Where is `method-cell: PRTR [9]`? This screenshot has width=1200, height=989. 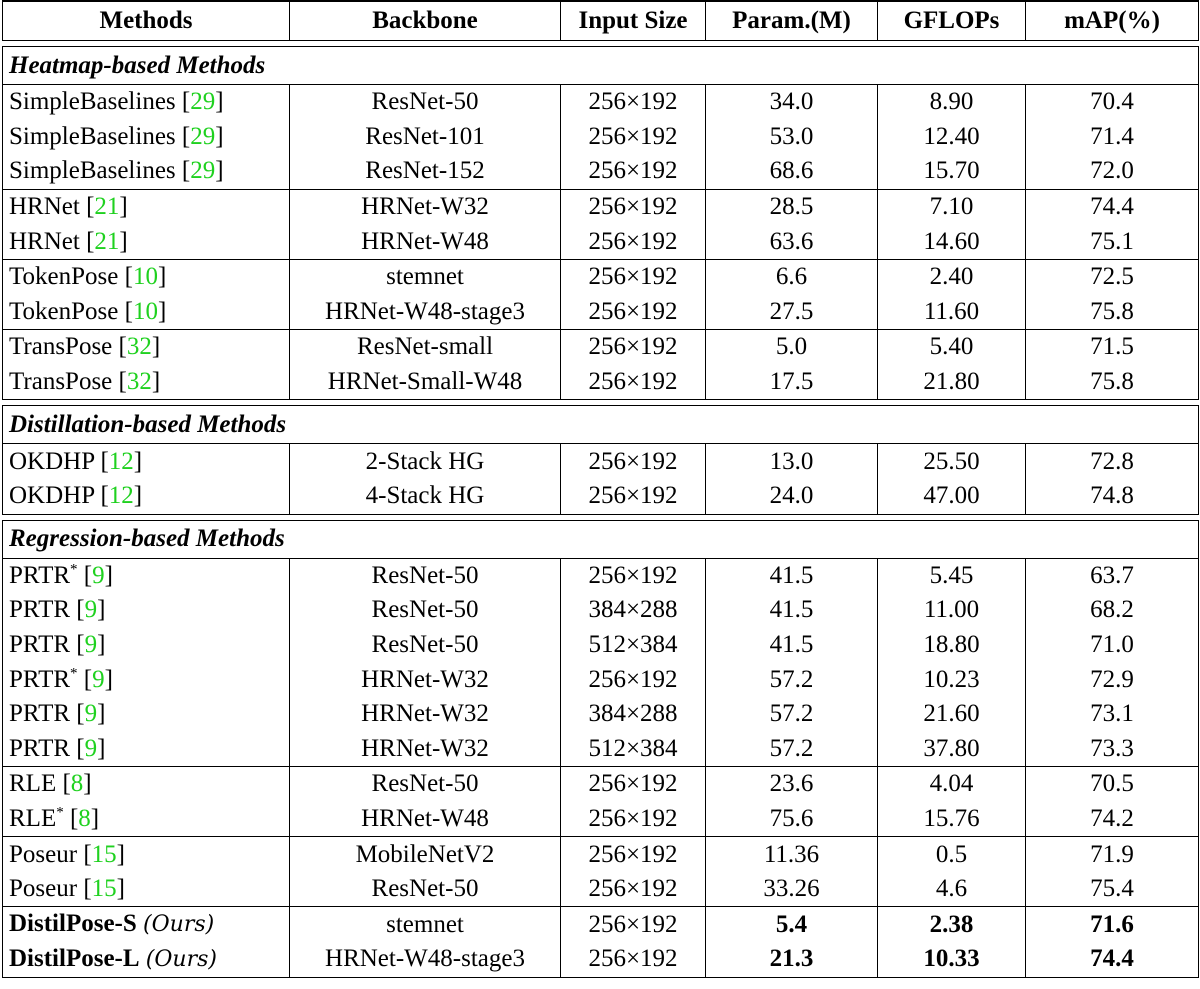
method-cell: PRTR [9] is located at coordinates (146, 645).